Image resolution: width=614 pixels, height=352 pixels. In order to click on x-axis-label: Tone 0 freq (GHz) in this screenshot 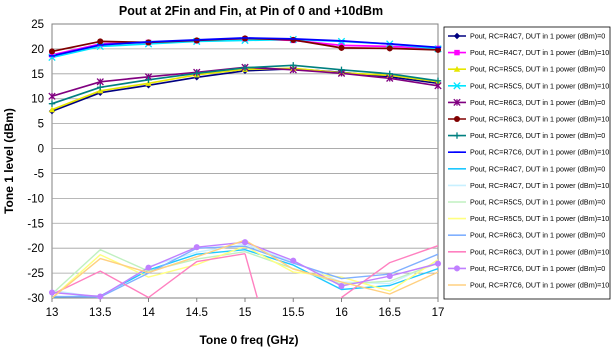, I will do `click(248, 340)`.